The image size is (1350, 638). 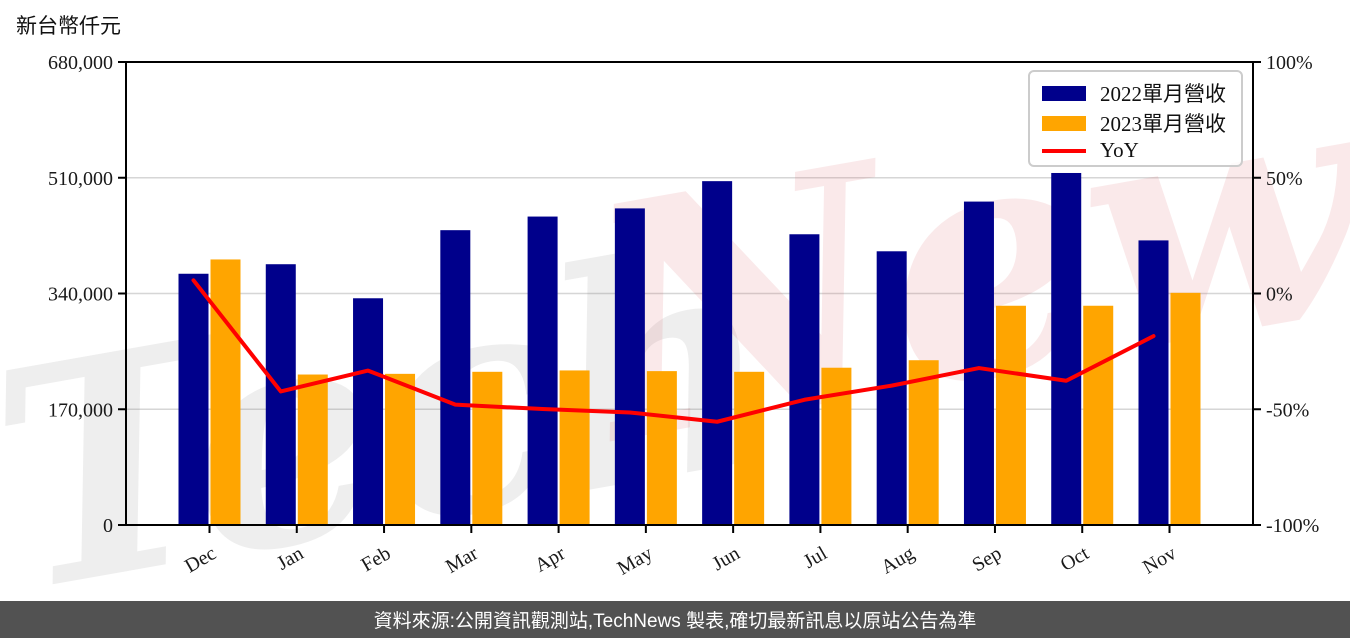 What do you see at coordinates (726, 558) in the screenshot?
I see `x-label-Jun: Jun` at bounding box center [726, 558].